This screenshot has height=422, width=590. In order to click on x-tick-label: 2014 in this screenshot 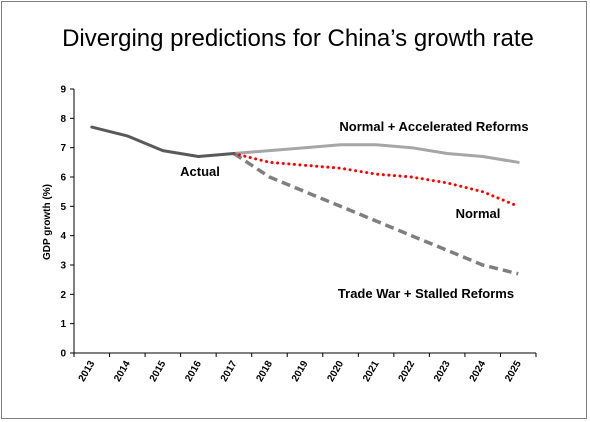, I will do `click(122, 371)`.